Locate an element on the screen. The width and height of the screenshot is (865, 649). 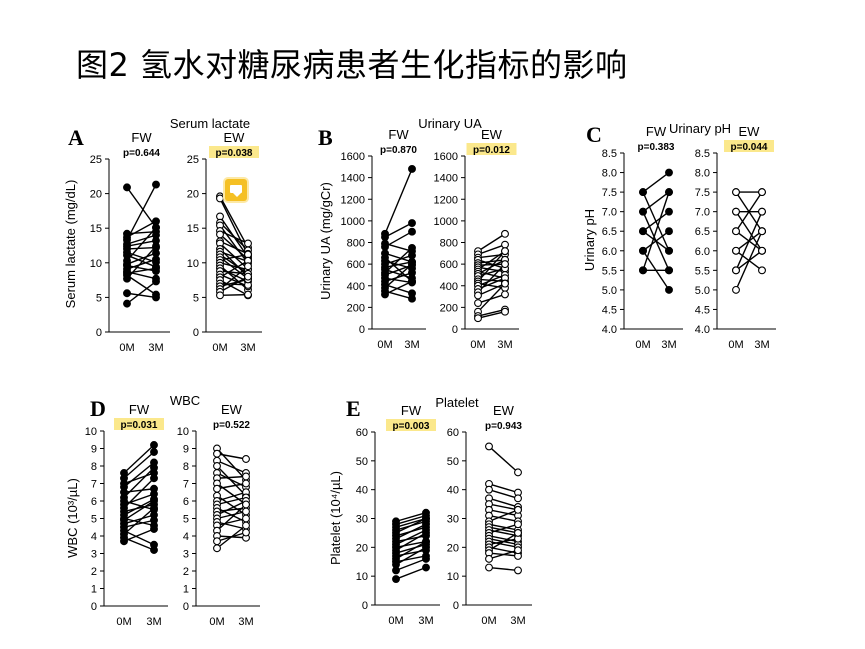
p-value-label: p=0.012 is located at coordinates (491, 150).